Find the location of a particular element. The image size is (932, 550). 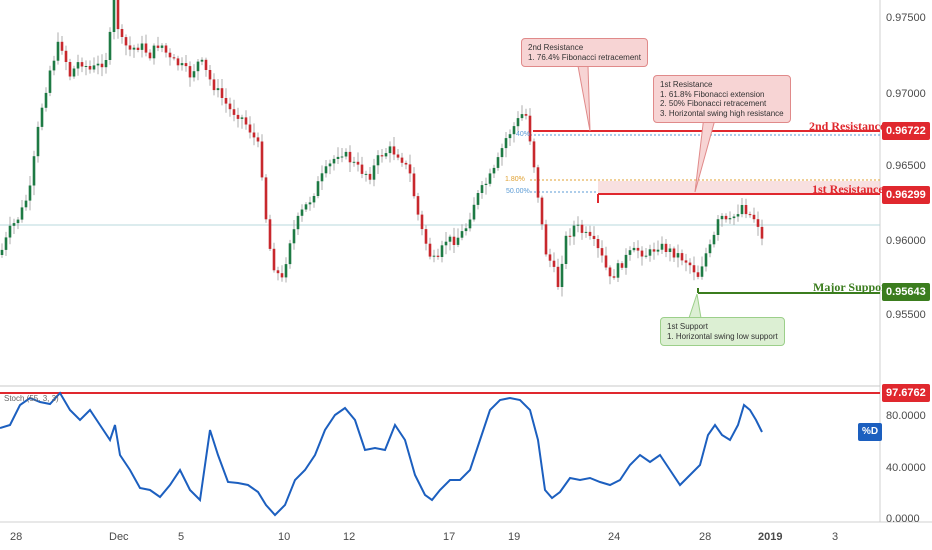

price-tick: 0.97000 is located at coordinates (906, 94).